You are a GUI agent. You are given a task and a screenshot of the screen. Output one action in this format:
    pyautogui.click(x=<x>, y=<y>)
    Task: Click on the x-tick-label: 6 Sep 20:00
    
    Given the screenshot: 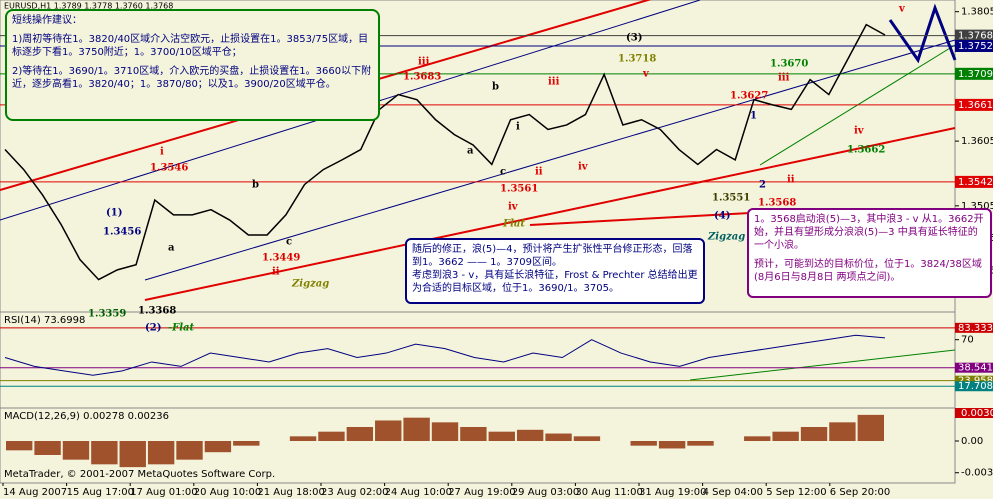 What is the action you would take?
    pyautogui.click(x=860, y=492)
    